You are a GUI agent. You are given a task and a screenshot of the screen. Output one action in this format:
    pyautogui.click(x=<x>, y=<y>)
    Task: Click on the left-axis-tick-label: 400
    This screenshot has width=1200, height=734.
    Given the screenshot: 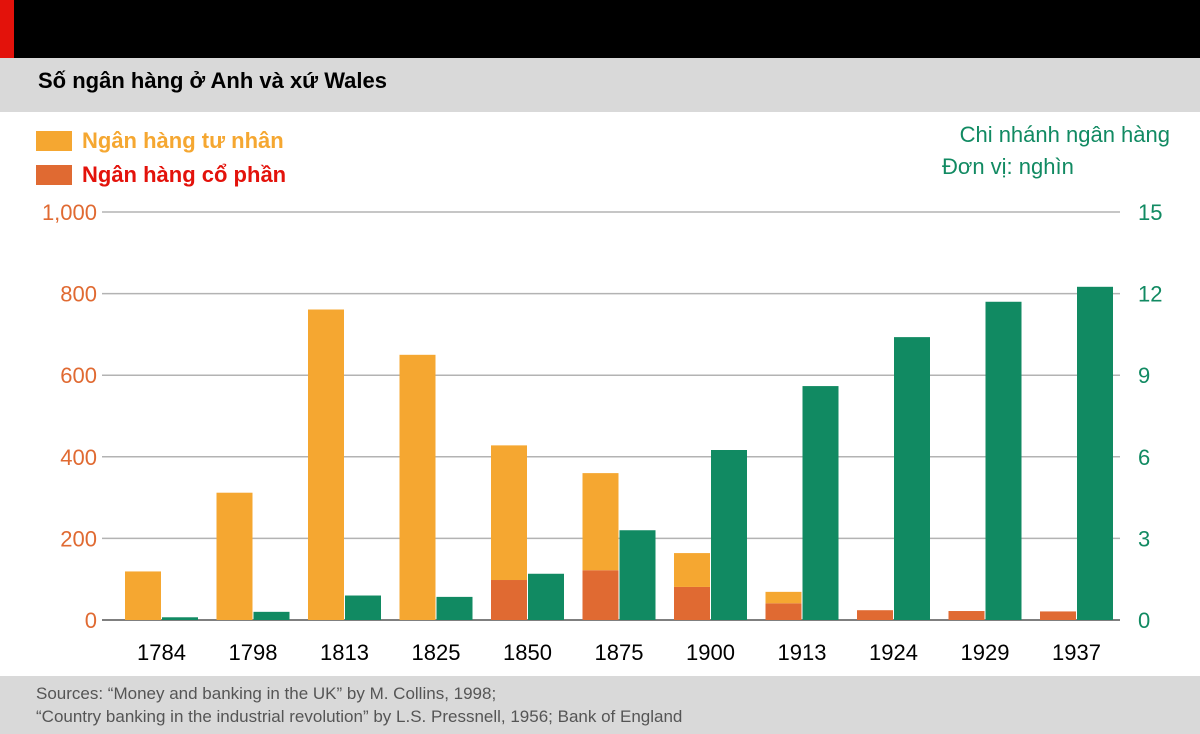 What is the action you would take?
    pyautogui.click(x=78, y=457)
    